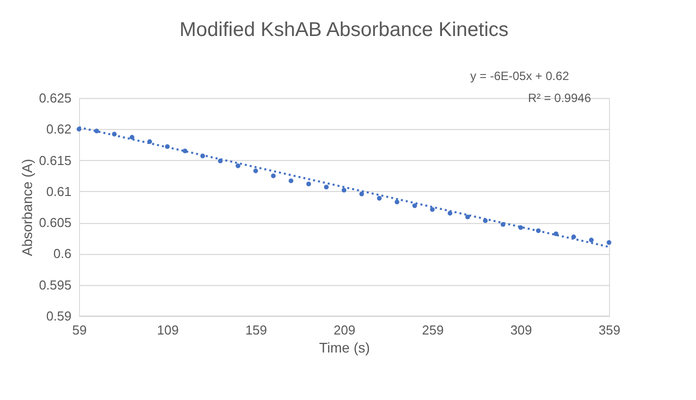  I want to click on x-tick-label: 159, so click(256, 330).